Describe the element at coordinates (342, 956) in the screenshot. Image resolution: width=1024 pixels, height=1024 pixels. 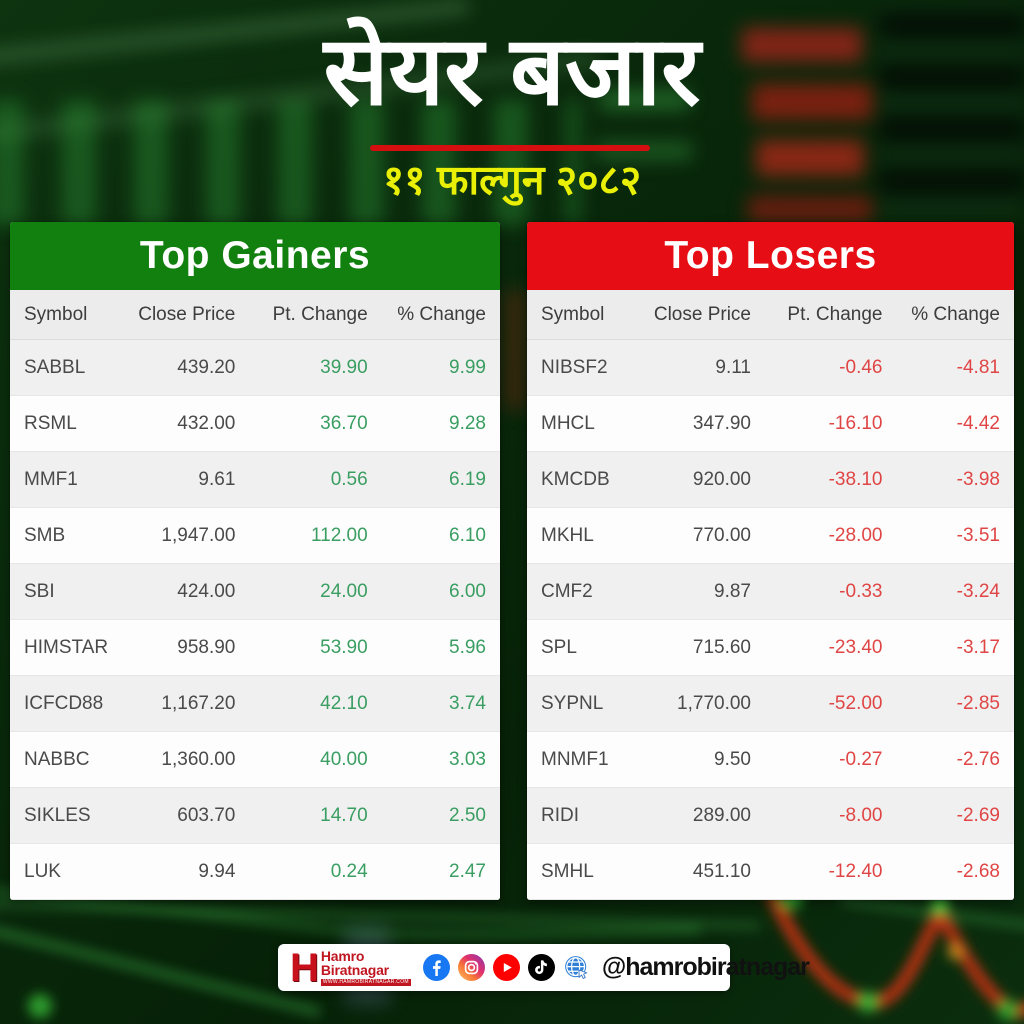
I see `brand-name-line1: Hamro` at that location.